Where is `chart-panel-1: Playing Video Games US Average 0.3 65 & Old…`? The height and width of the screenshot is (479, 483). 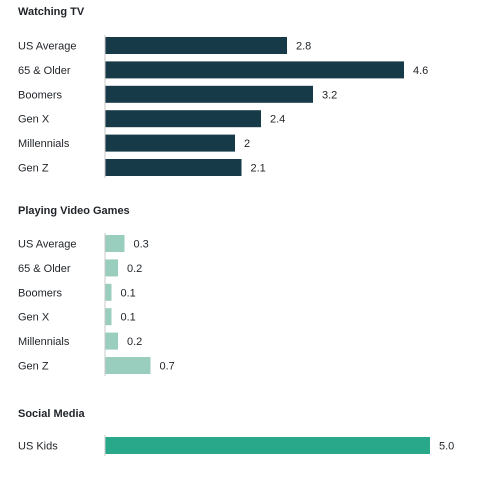
chart-panel-1: Playing Video Games US Average 0.3 65 & Old… is located at coordinates (96, 290).